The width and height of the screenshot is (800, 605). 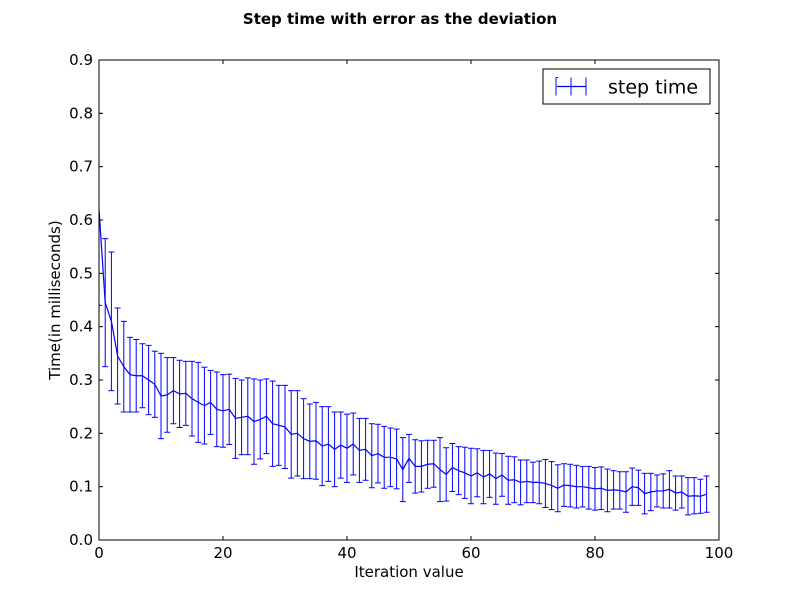 What do you see at coordinates (81, 220) in the screenshot?
I see `y-tick-label: 0.6` at bounding box center [81, 220].